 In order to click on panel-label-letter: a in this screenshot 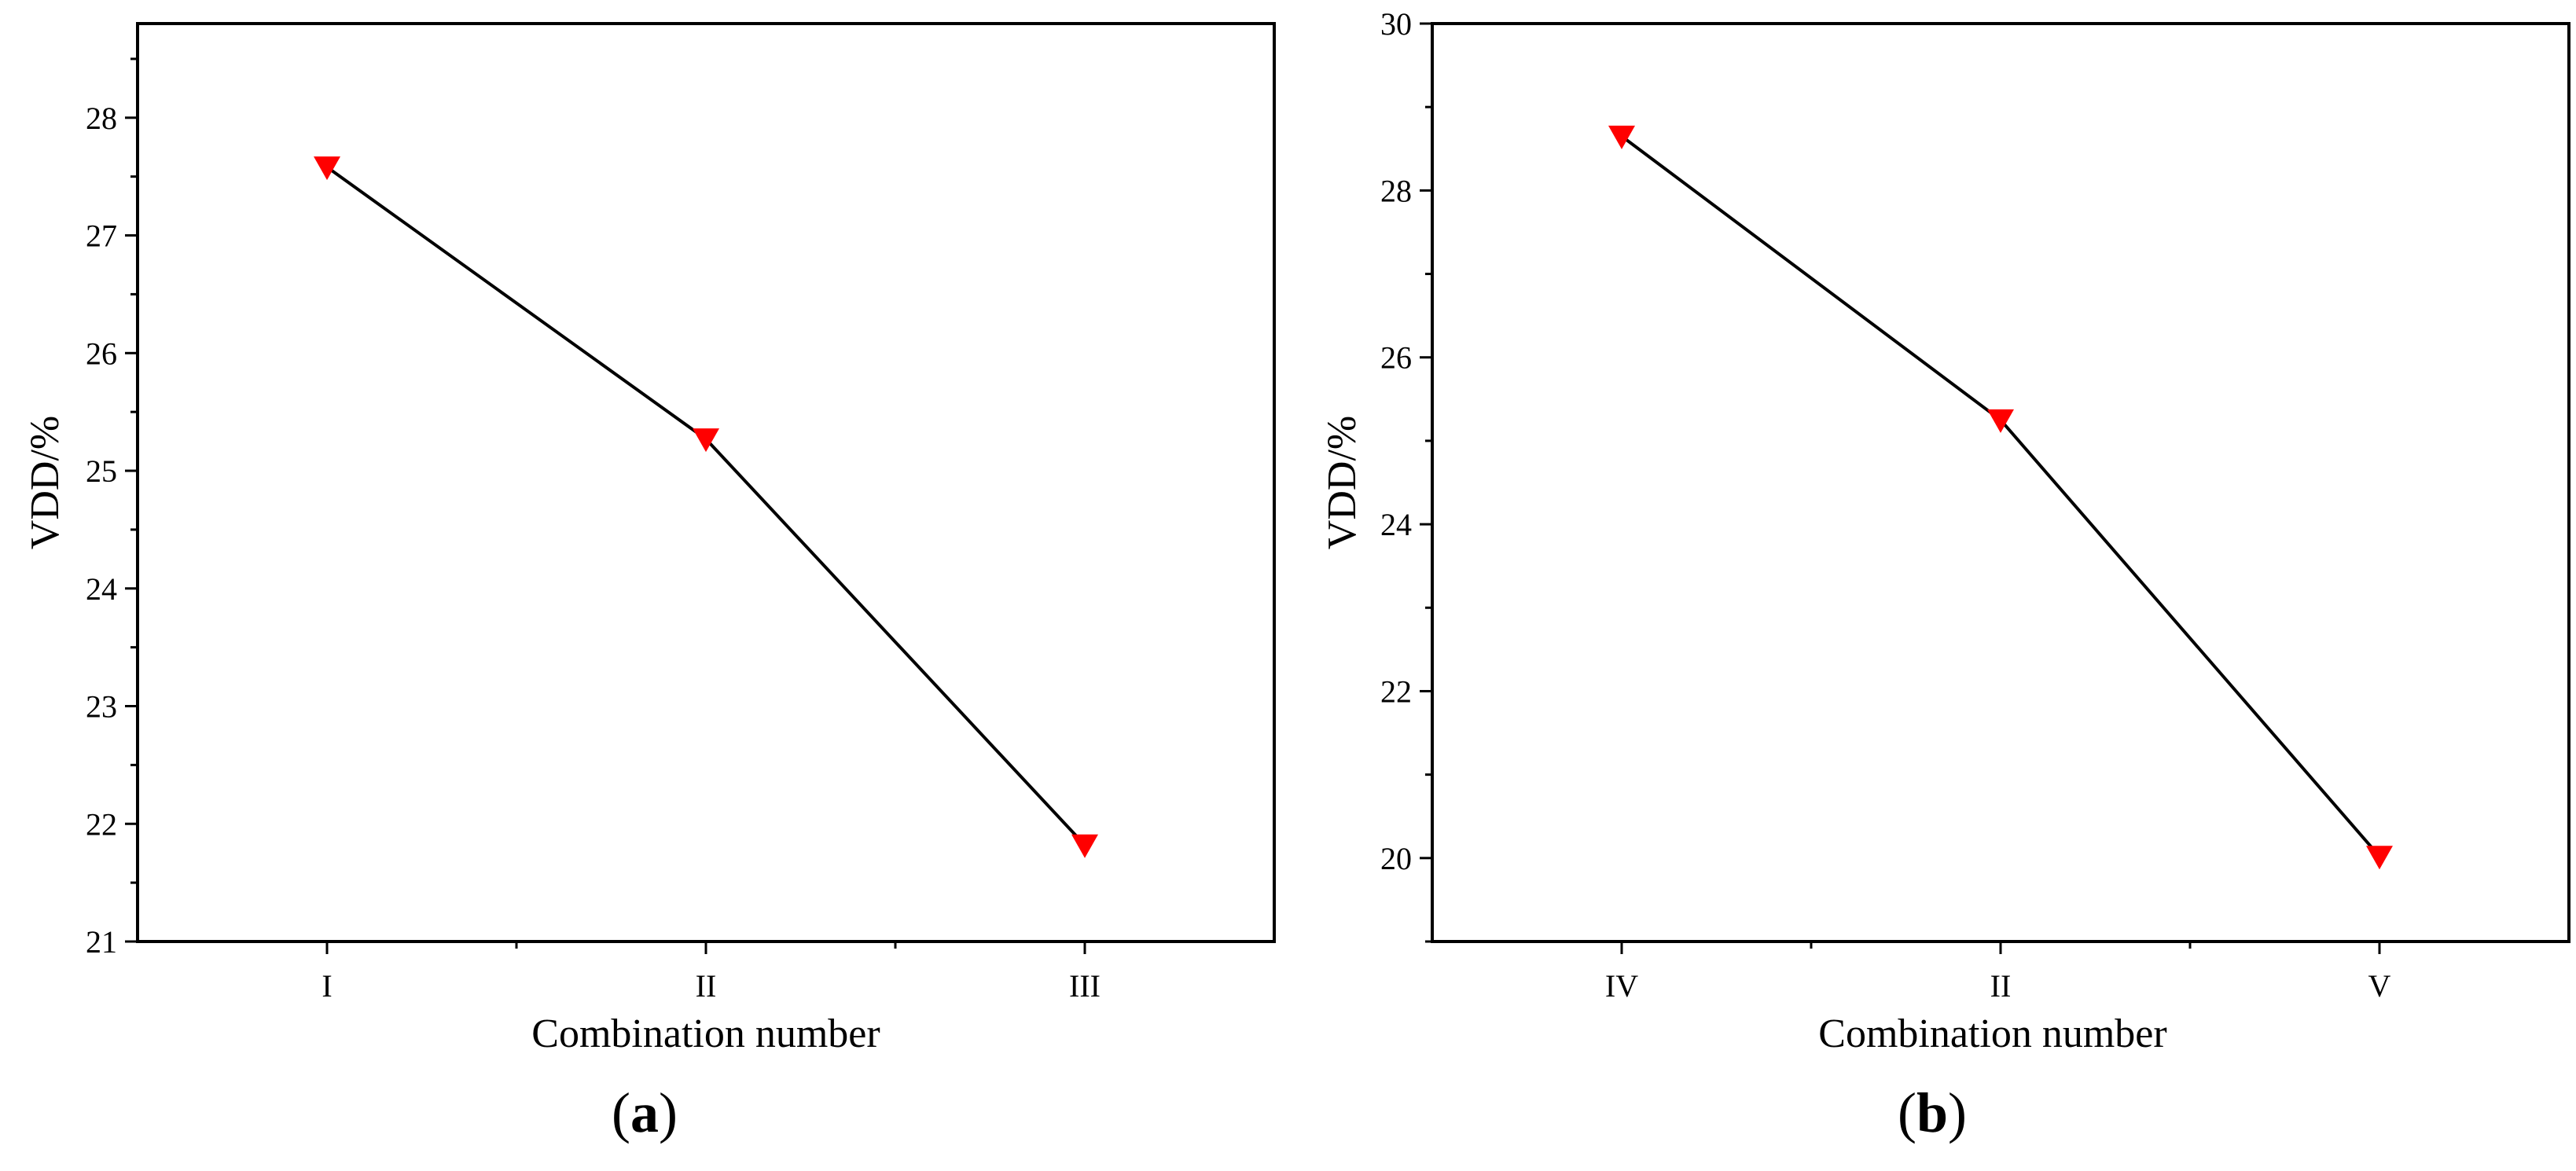, I will do `click(644, 1112)`.